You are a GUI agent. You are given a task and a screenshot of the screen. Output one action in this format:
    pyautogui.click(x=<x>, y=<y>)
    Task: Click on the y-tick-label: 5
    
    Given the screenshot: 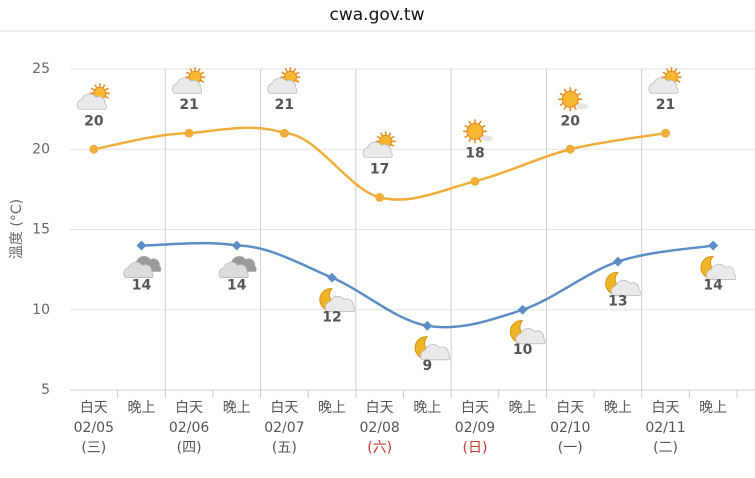 What is the action you would take?
    pyautogui.click(x=45, y=390)
    